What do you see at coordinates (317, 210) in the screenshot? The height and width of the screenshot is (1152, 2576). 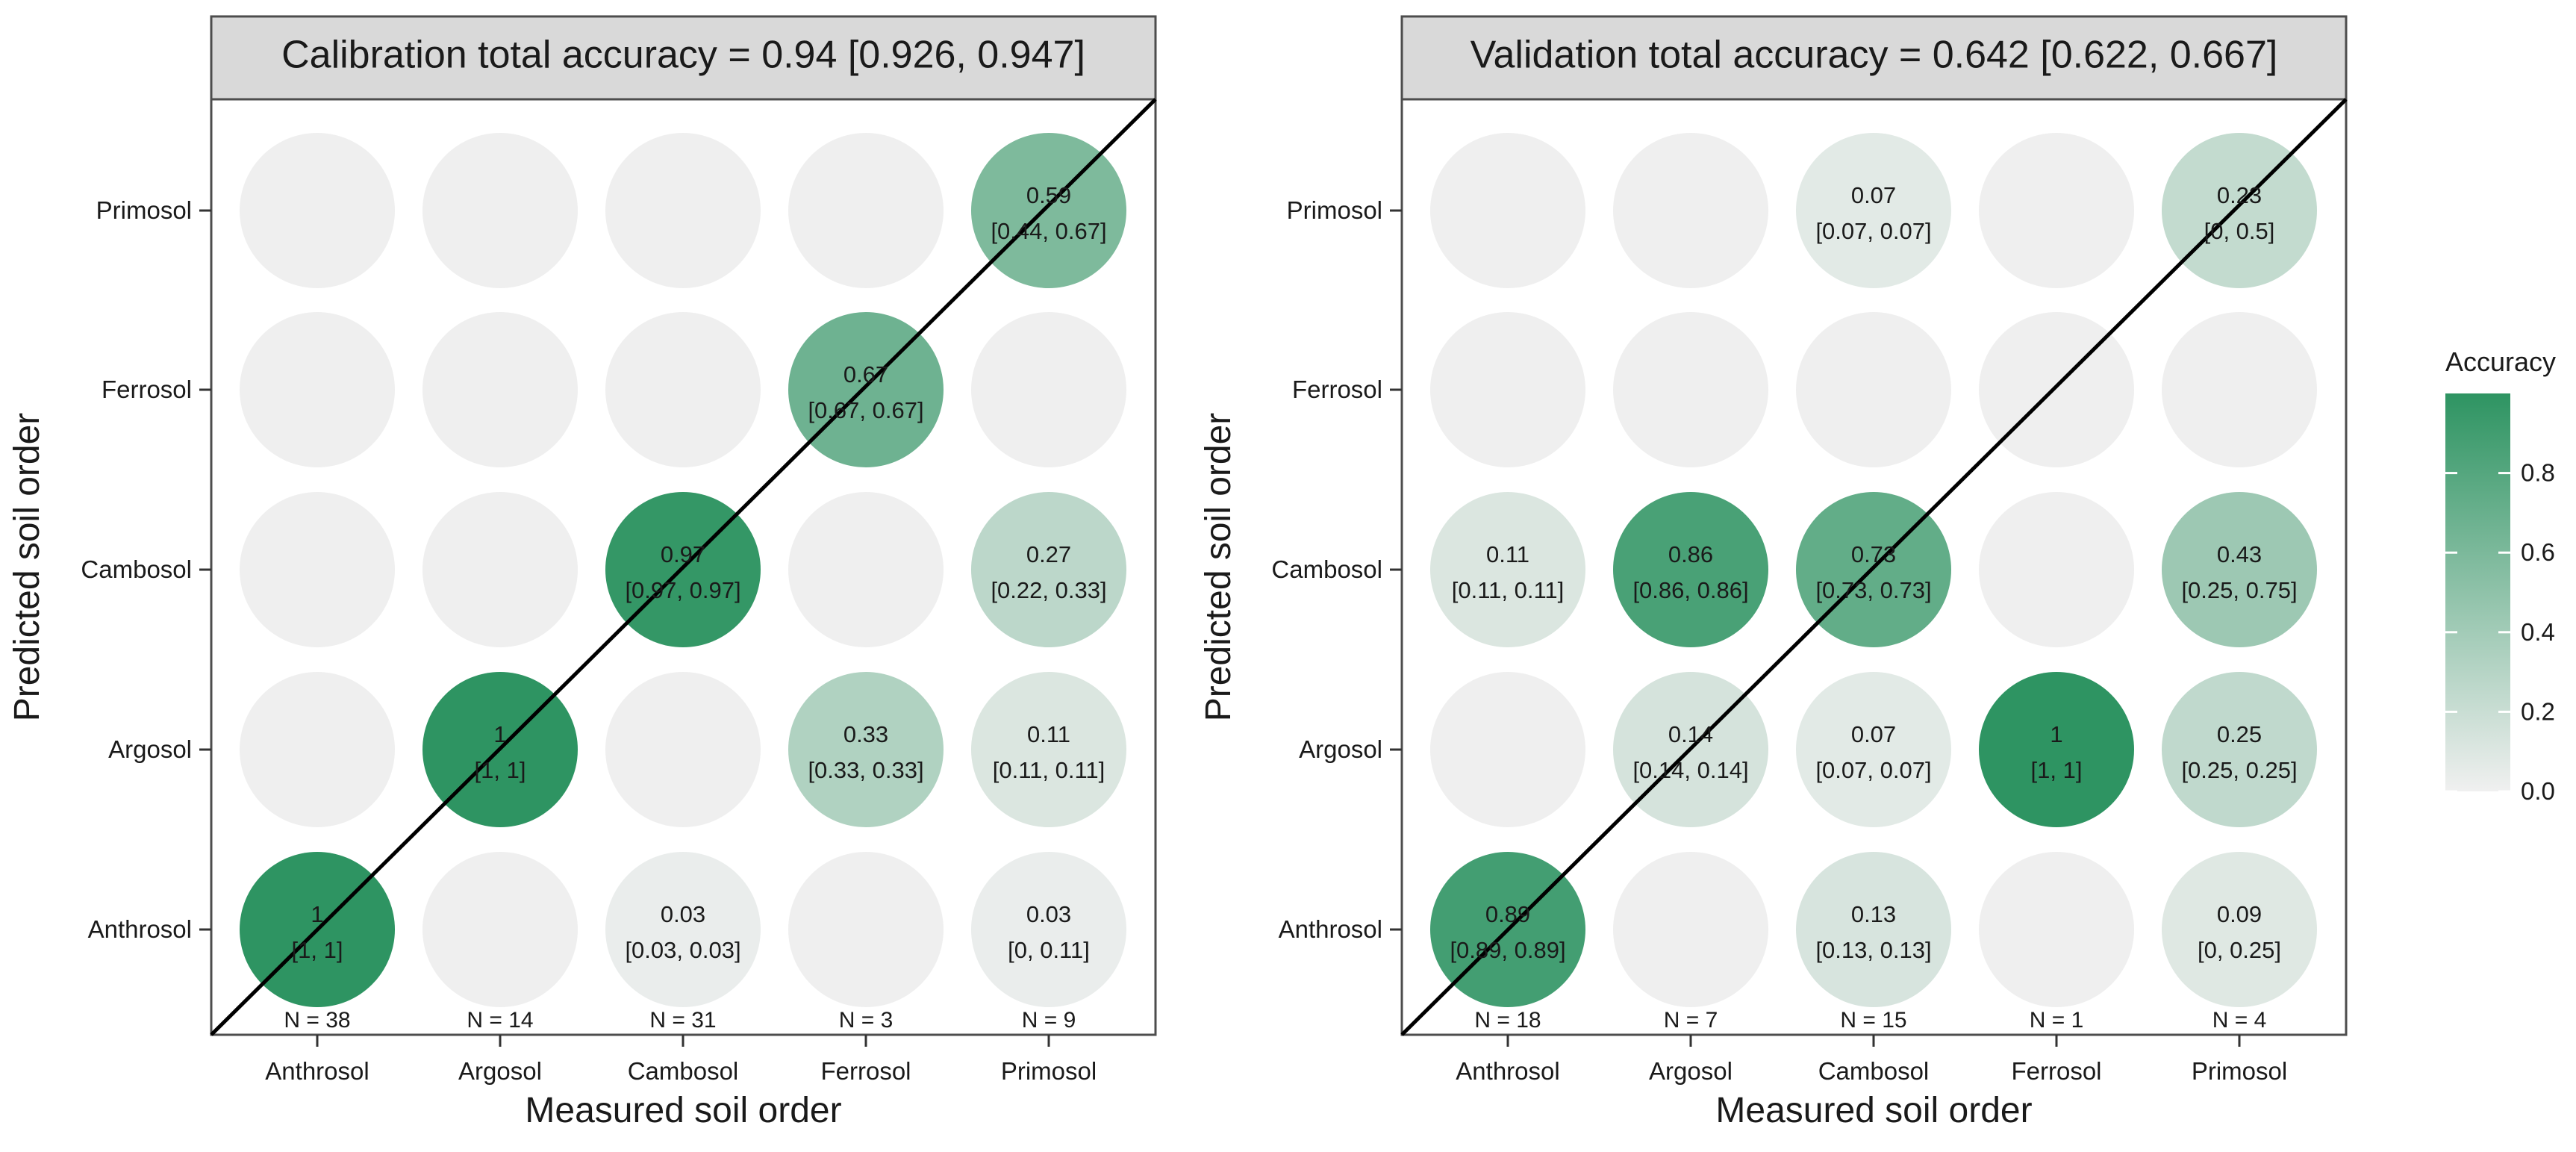 I see `calibration-cell-primosol-anthrosol` at bounding box center [317, 210].